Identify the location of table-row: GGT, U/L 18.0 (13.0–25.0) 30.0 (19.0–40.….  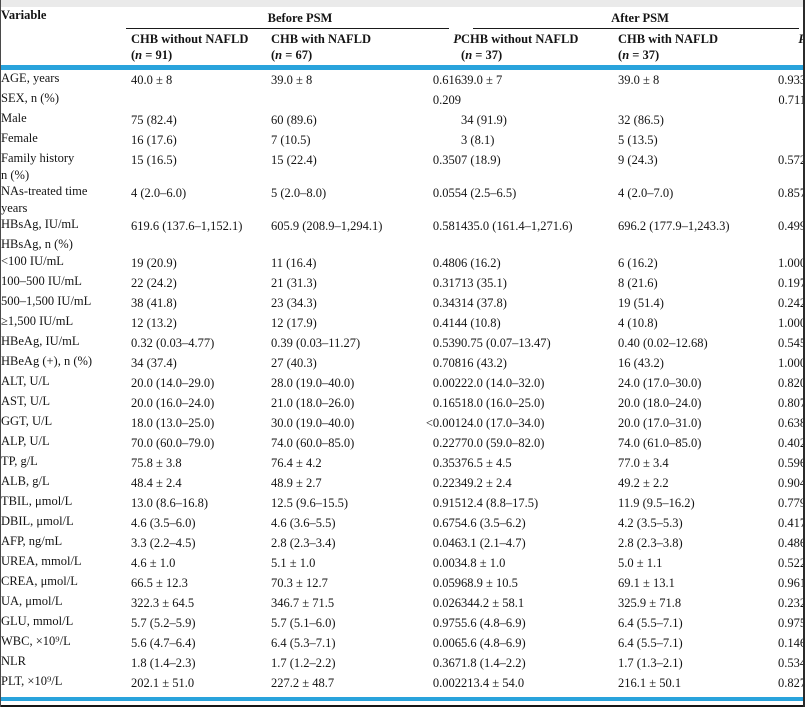
(402, 423).